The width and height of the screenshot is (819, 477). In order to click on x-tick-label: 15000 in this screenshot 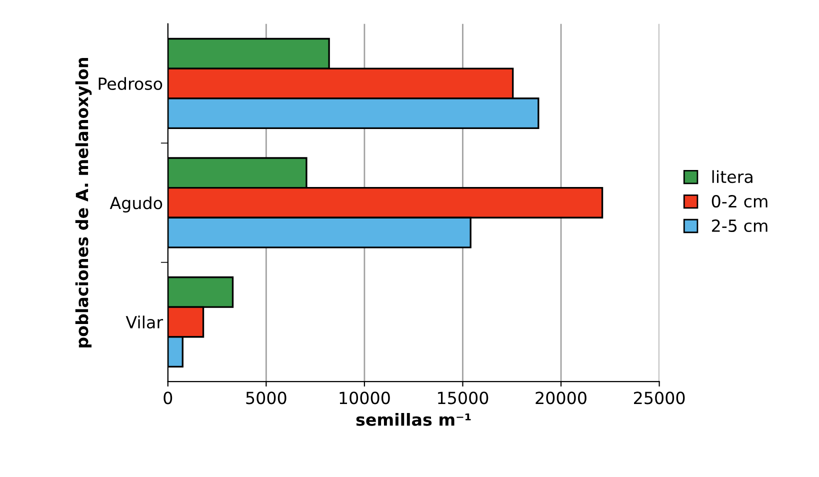, I will do `click(463, 398)`.